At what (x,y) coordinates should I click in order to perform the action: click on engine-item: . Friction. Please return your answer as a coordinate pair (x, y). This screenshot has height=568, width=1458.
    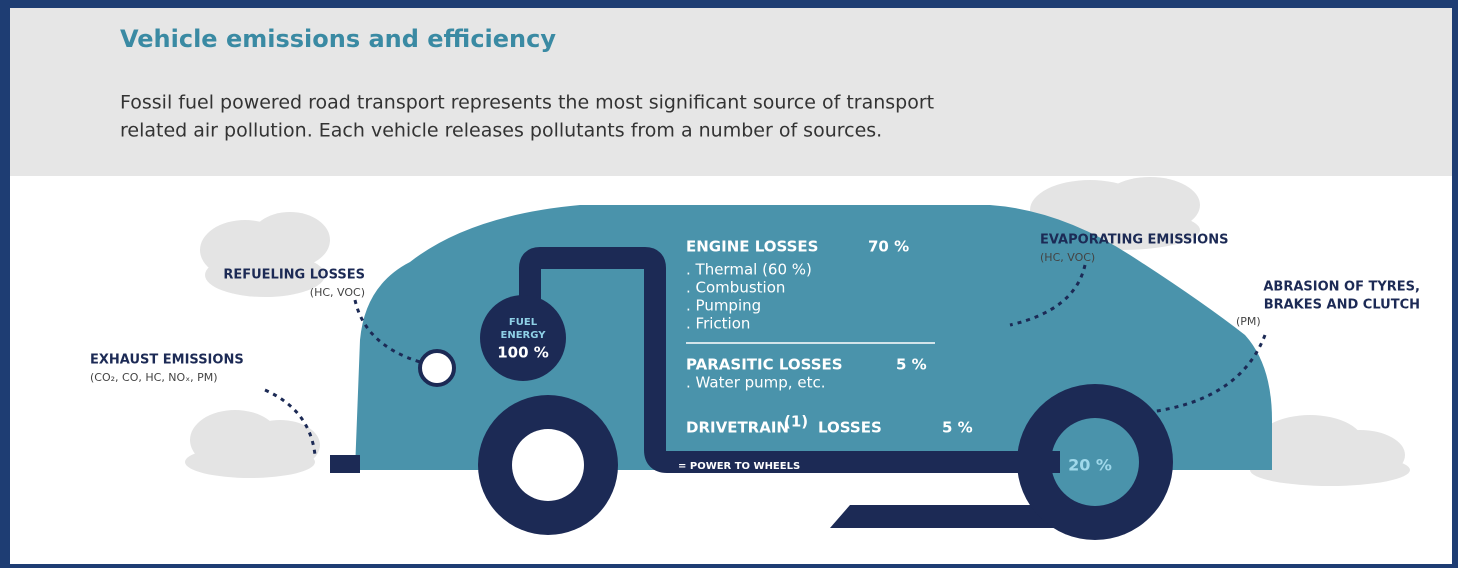
    Looking at the image, I should click on (718, 324).